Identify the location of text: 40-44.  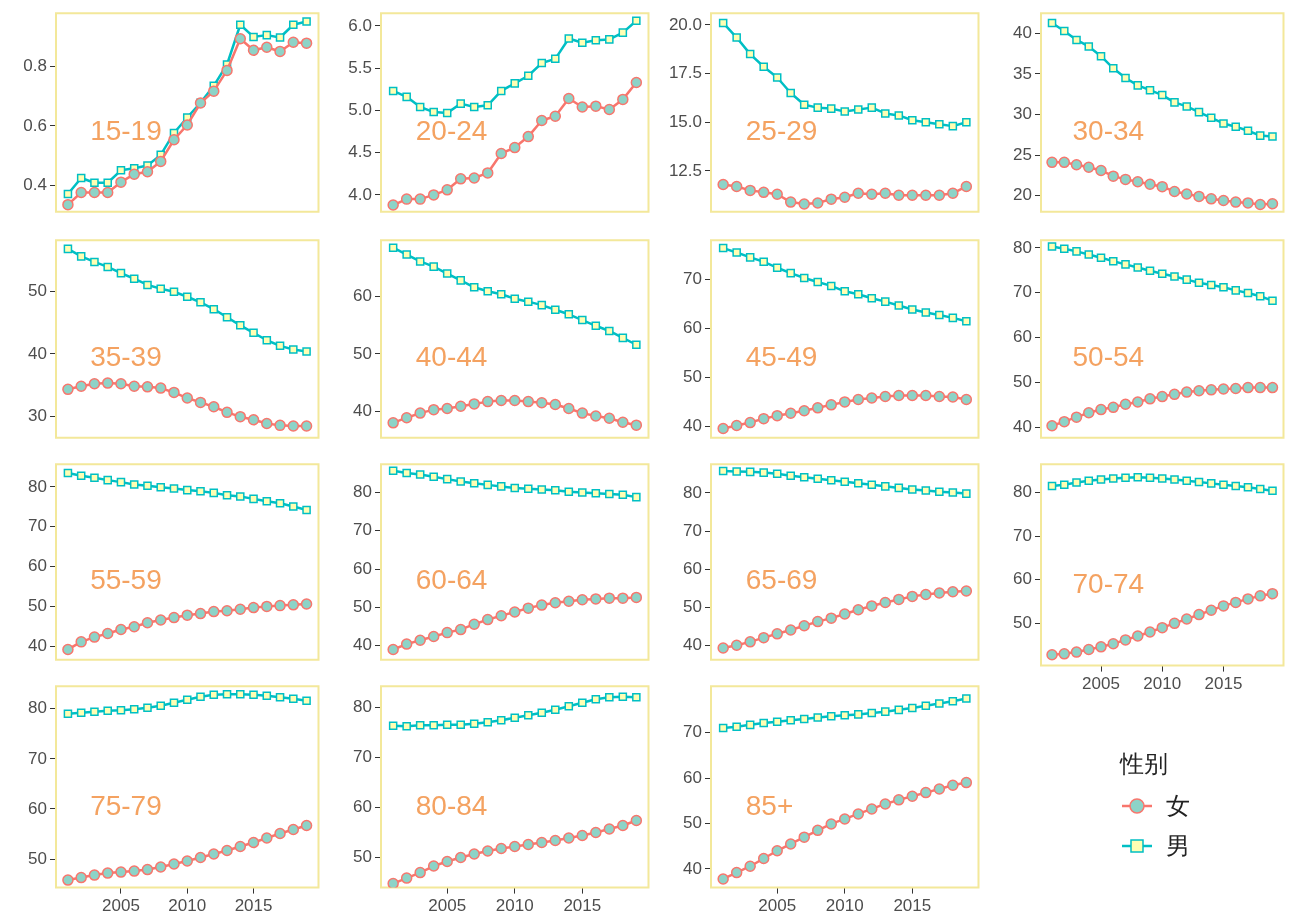
(451, 357).